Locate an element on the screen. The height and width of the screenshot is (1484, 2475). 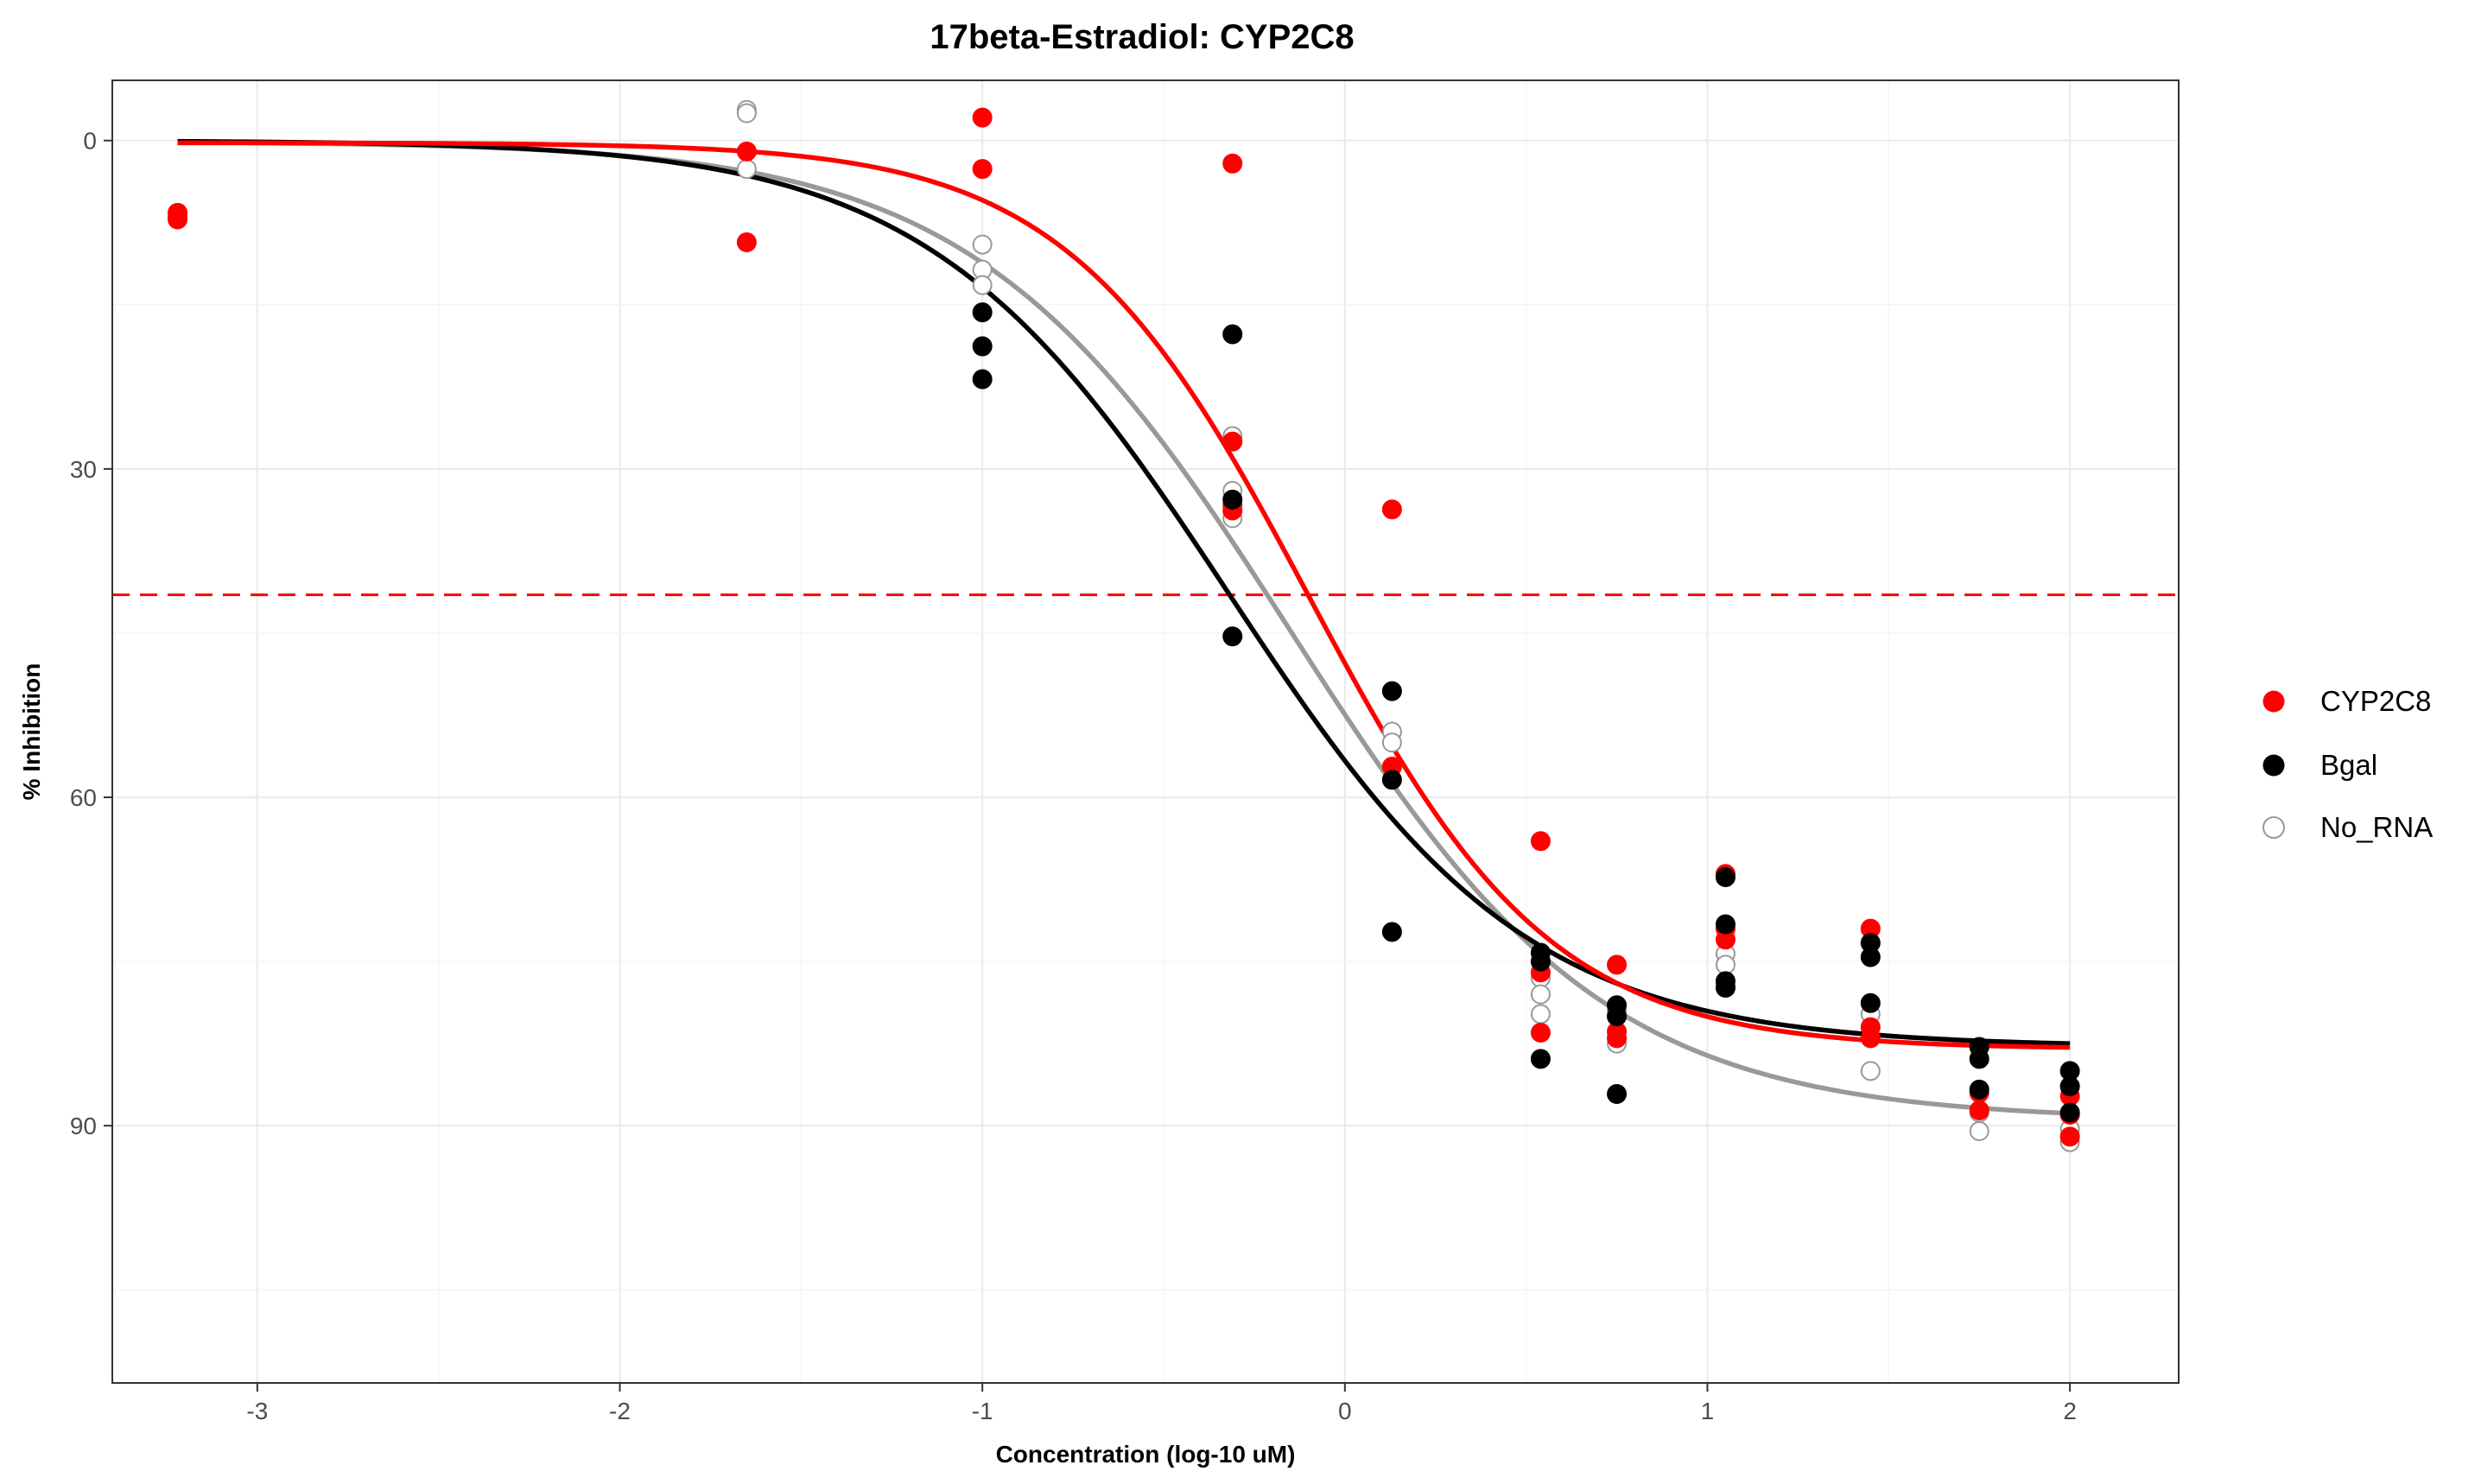
x-tick-label: -3 is located at coordinates (257, 1411).